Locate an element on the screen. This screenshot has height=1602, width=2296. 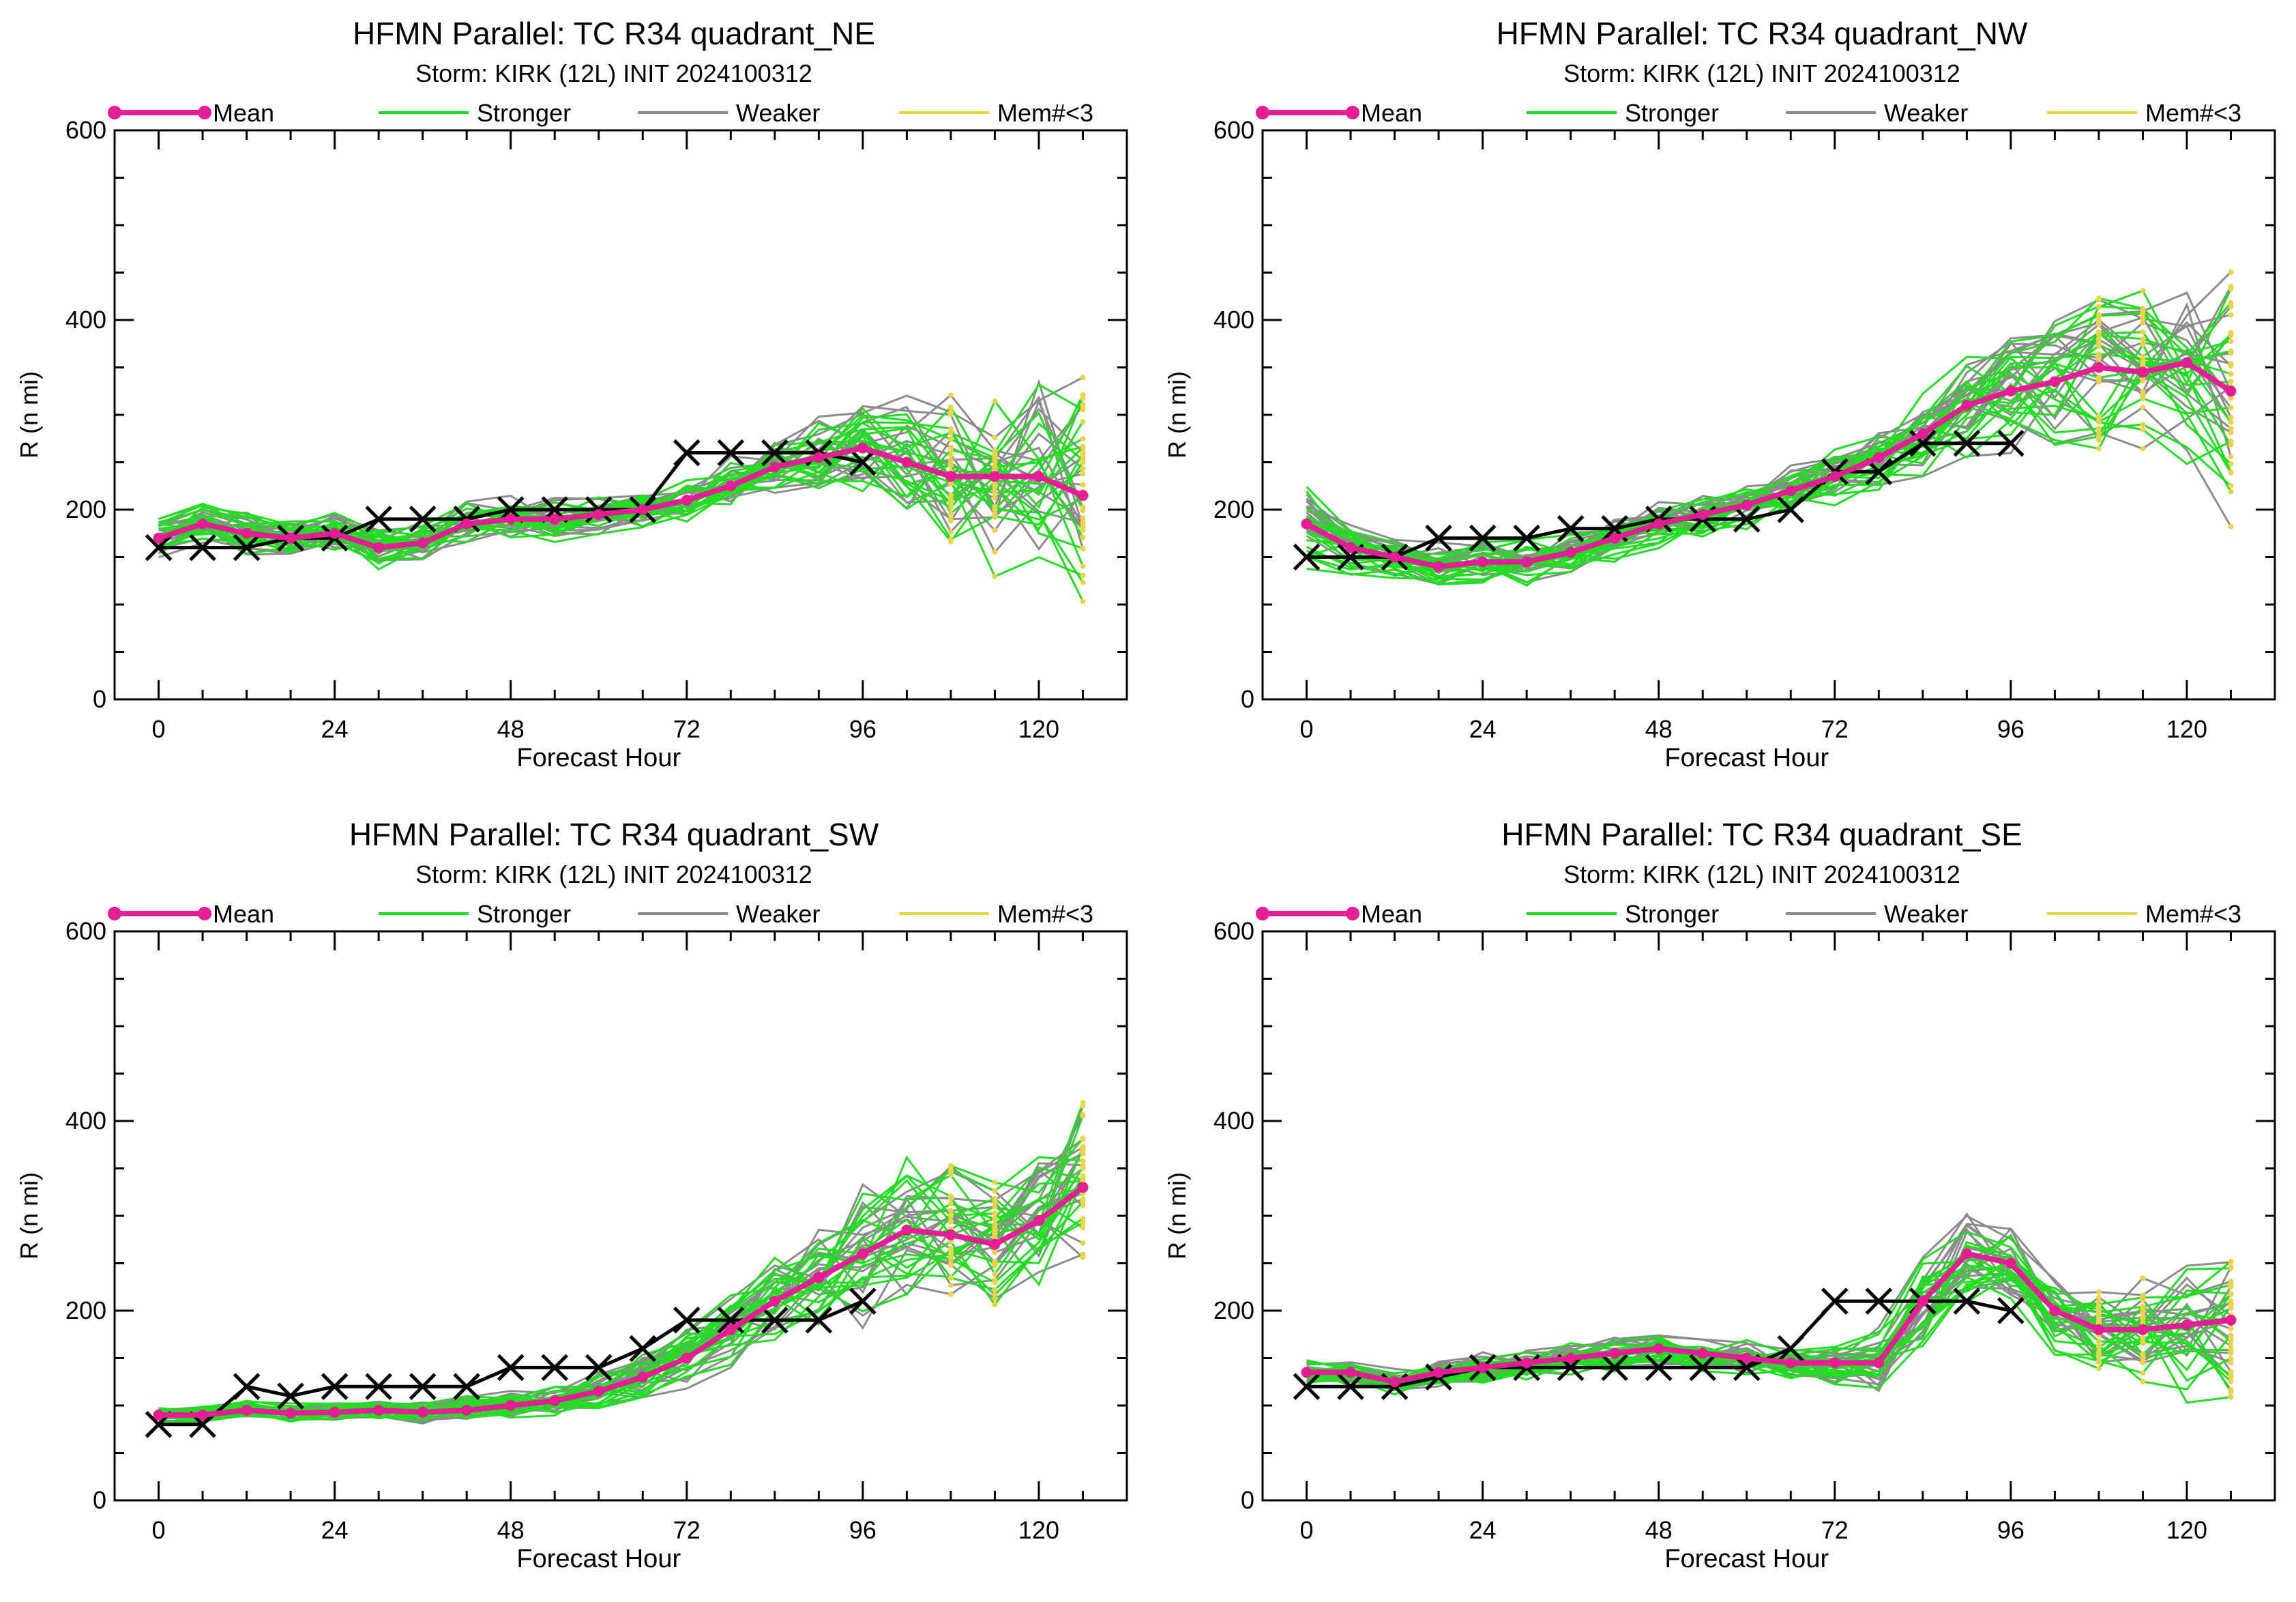
member-line-weaker is located at coordinates (1768, 444).